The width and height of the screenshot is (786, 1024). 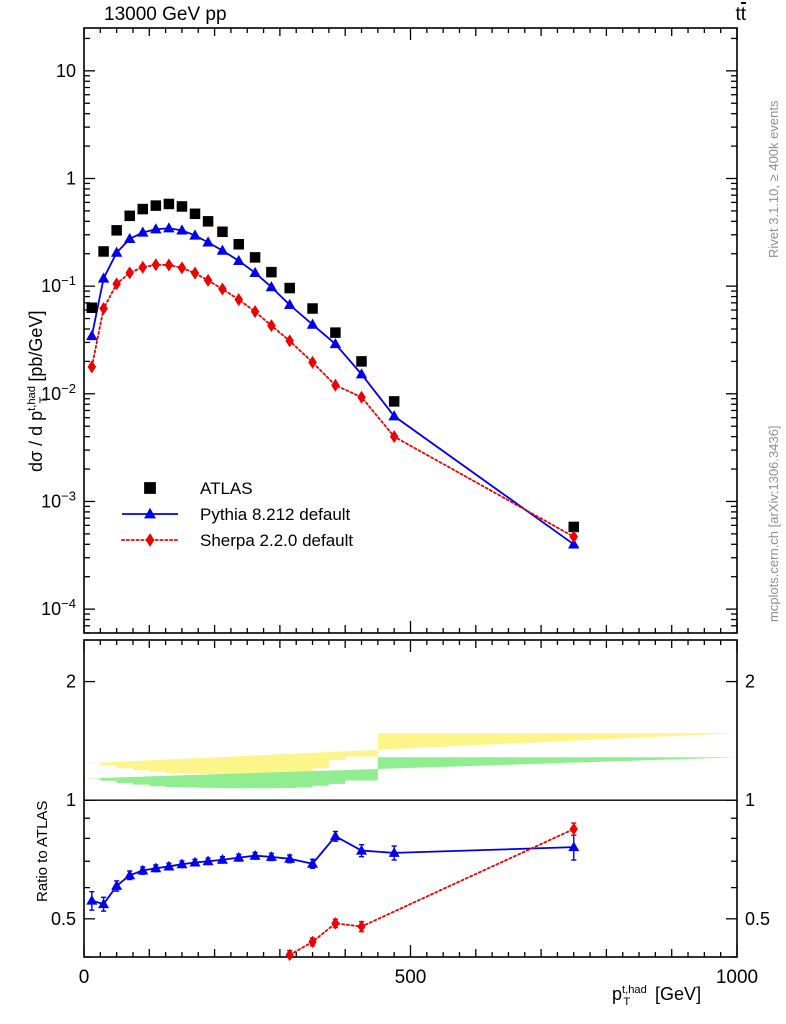 I want to click on legend-label: Sherpa 2.2.0 default, so click(x=276, y=540).